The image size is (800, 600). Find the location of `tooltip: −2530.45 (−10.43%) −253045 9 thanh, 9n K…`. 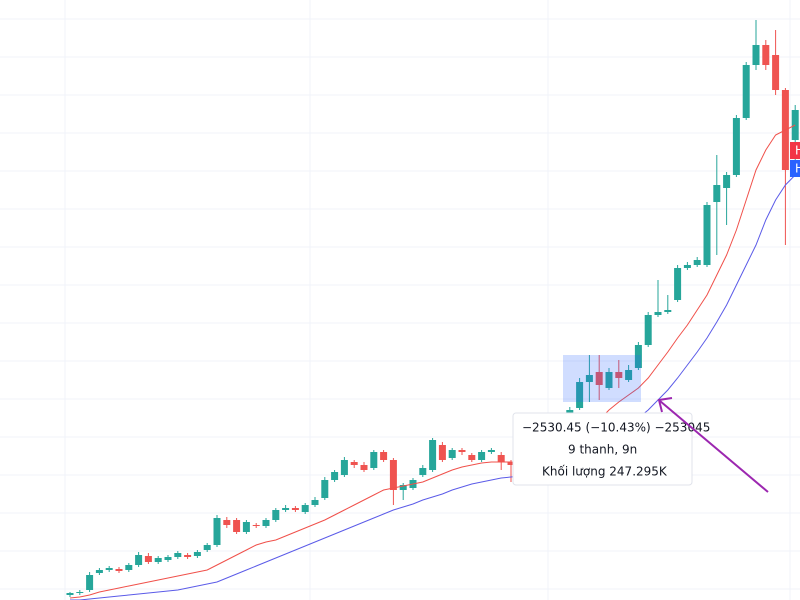

tooltip: −2530.45 (−10.43%) −253045 9 thanh, 9n K… is located at coordinates (611, 449).